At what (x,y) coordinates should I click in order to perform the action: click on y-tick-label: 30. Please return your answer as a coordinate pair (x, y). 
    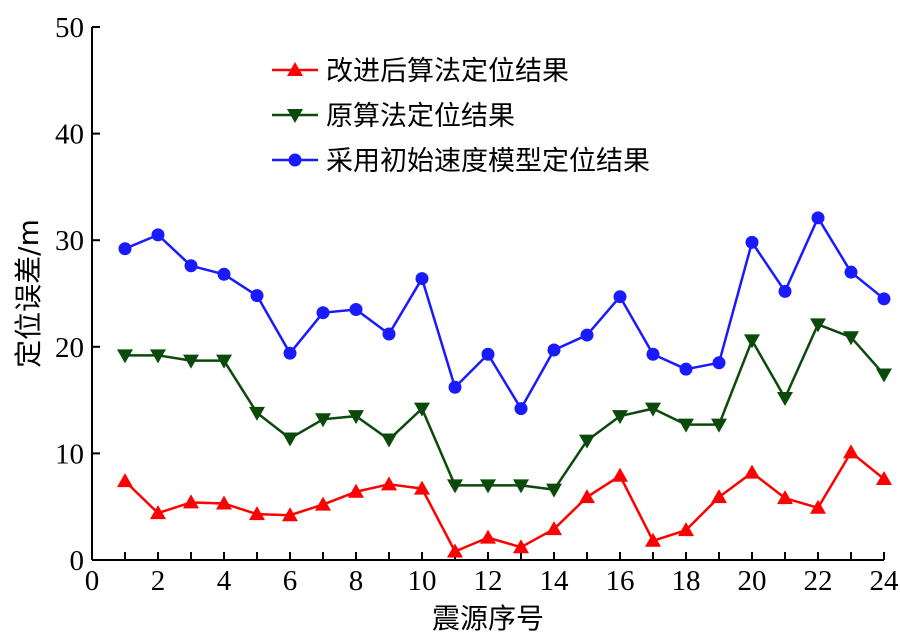
    Looking at the image, I should click on (69, 241).